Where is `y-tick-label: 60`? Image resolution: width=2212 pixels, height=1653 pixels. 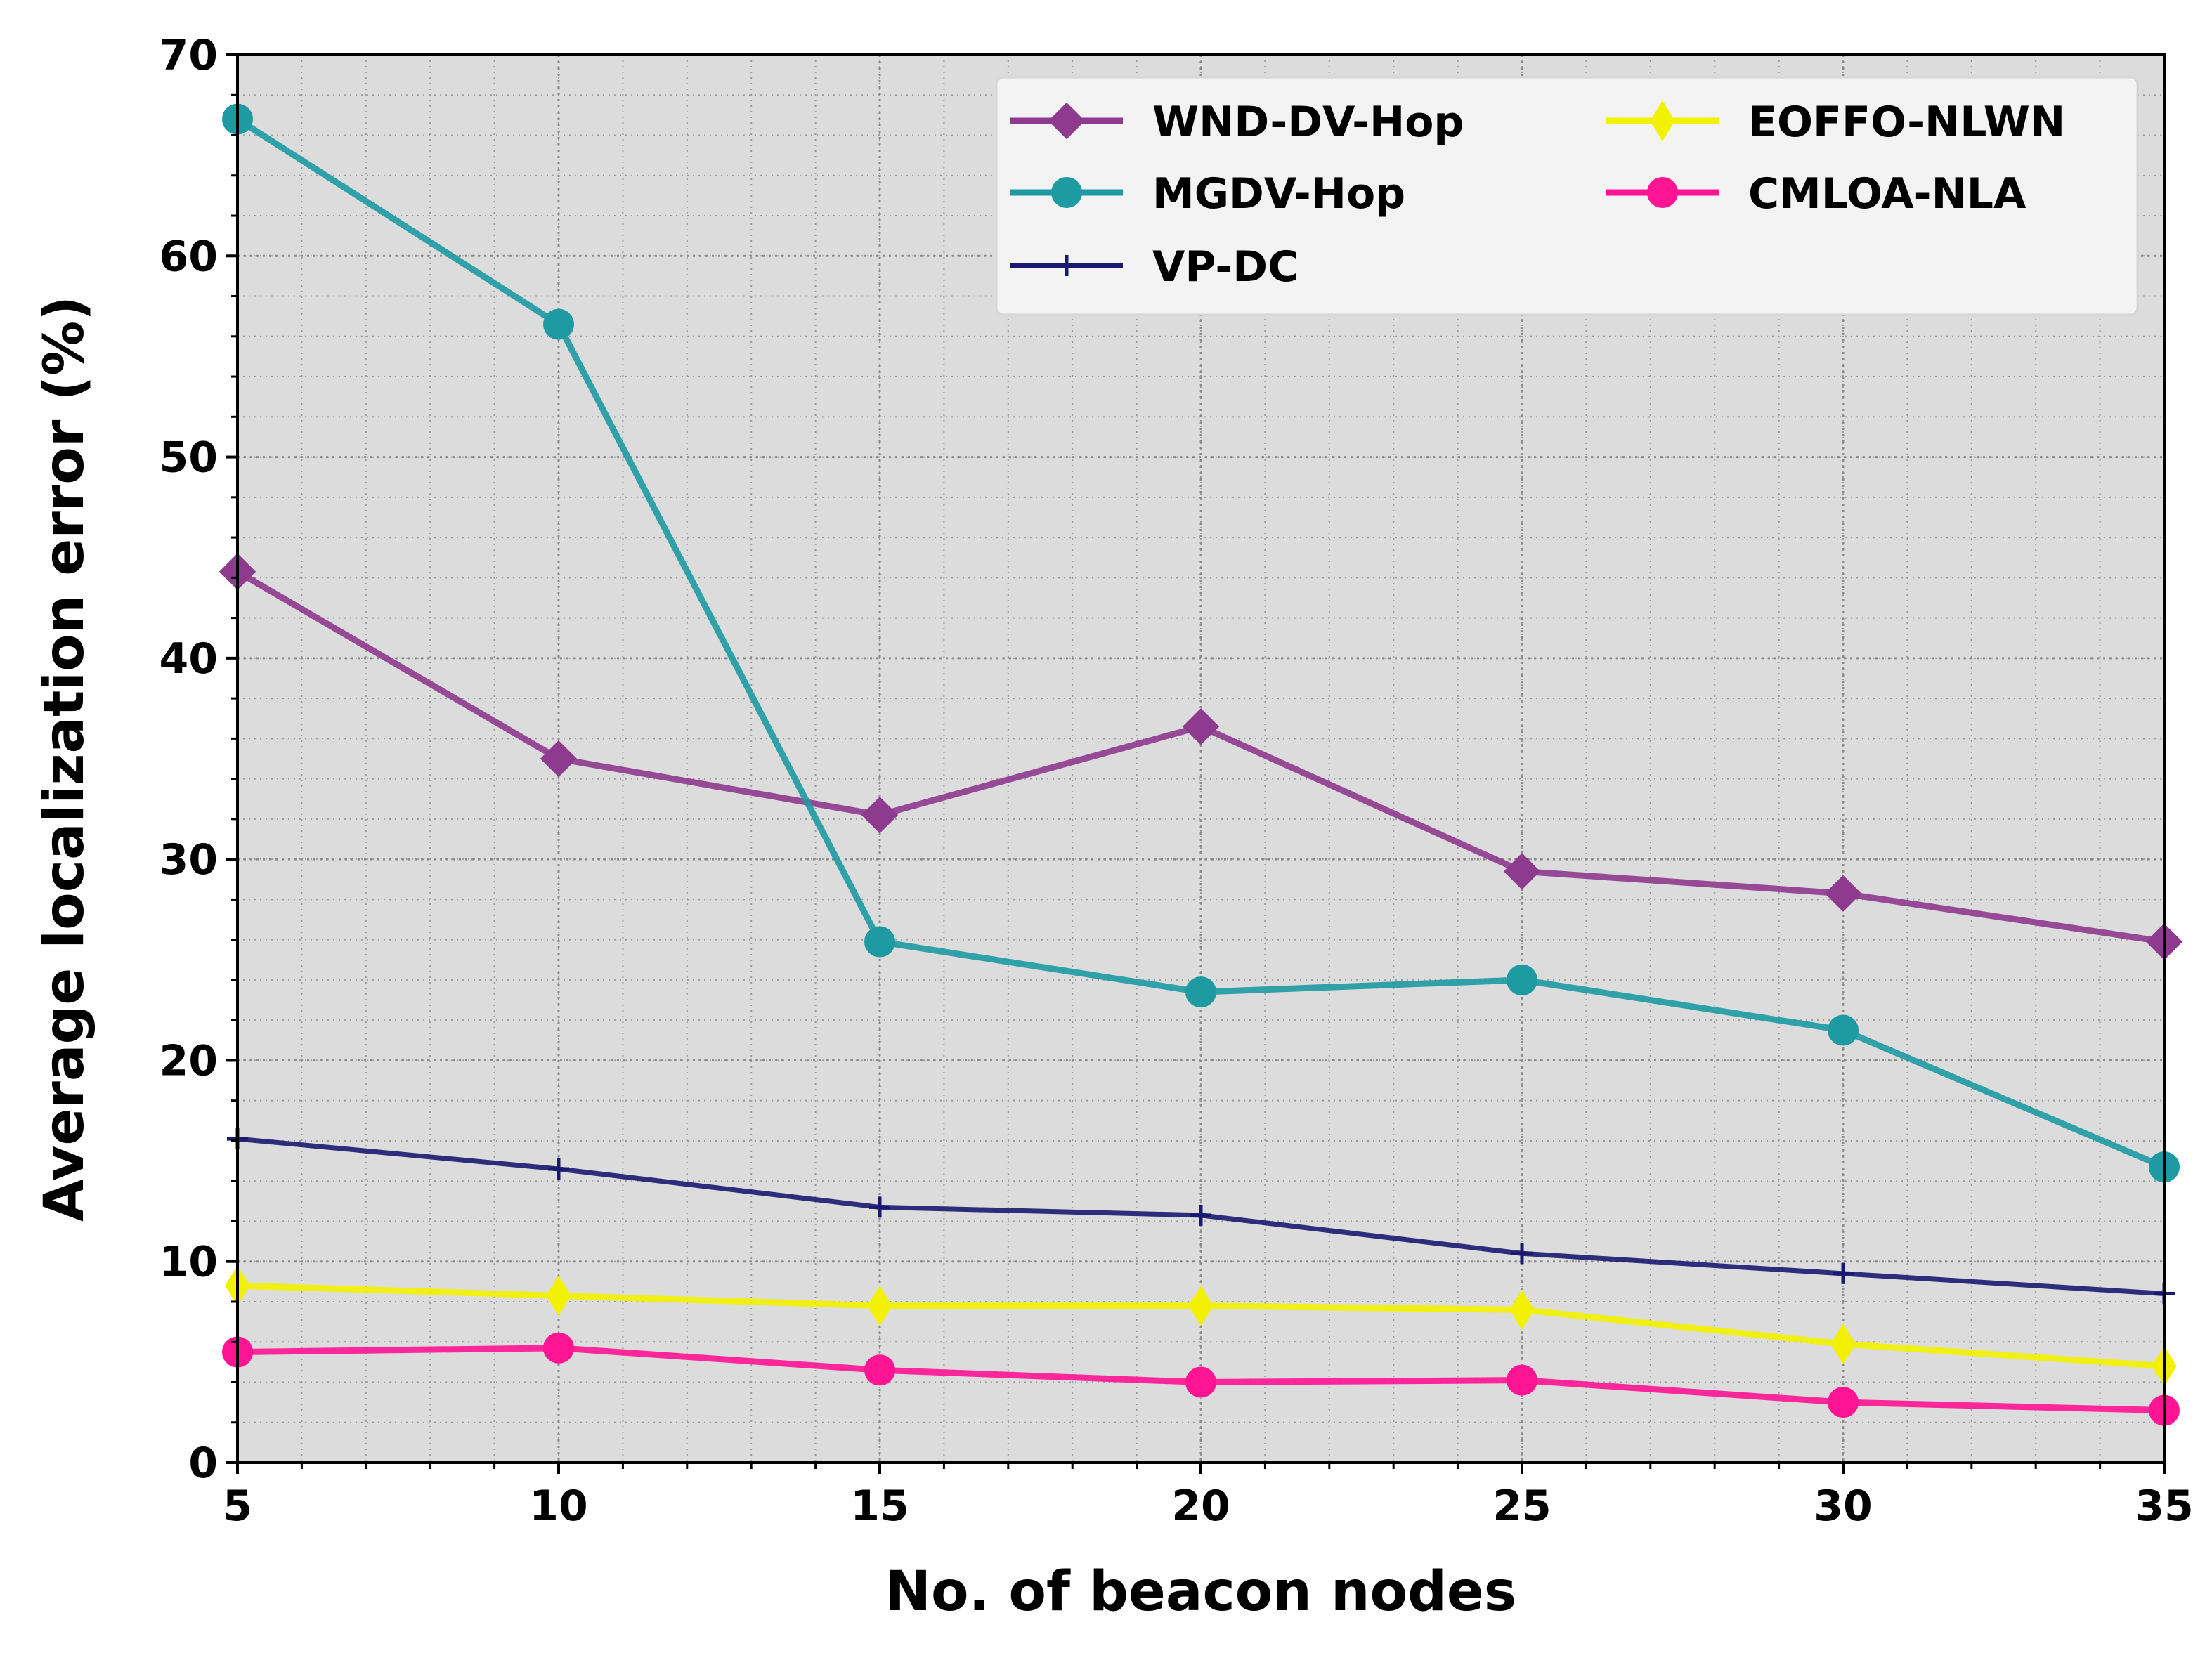
y-tick-label: 60 is located at coordinates (189, 256).